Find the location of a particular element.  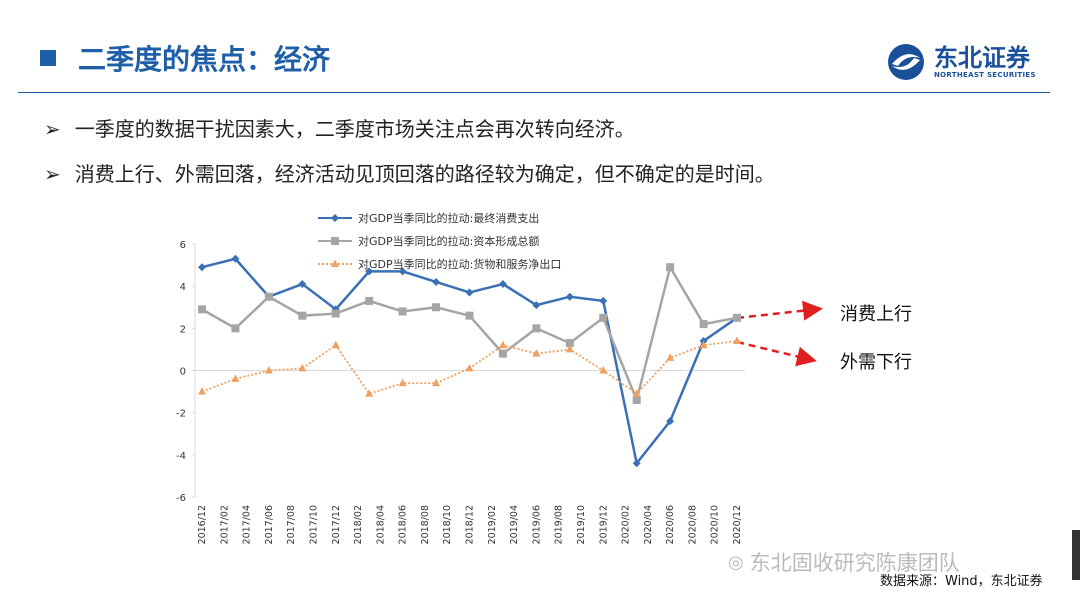

series-line is located at coordinates (469, 334).